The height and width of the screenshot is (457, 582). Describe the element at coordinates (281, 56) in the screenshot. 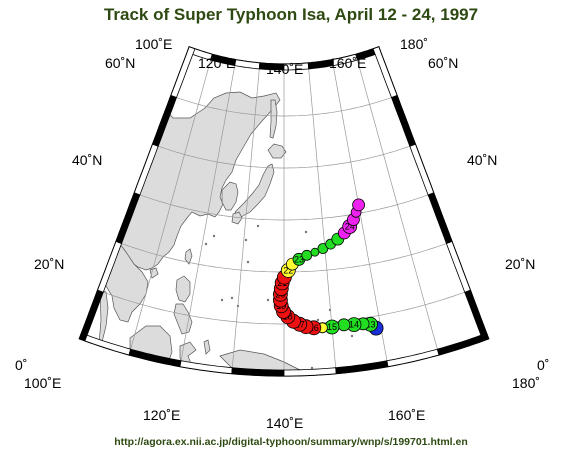

I see `lon-labels-top: 100˚E 120˚E 140˚E 160˚E 180˚` at that location.